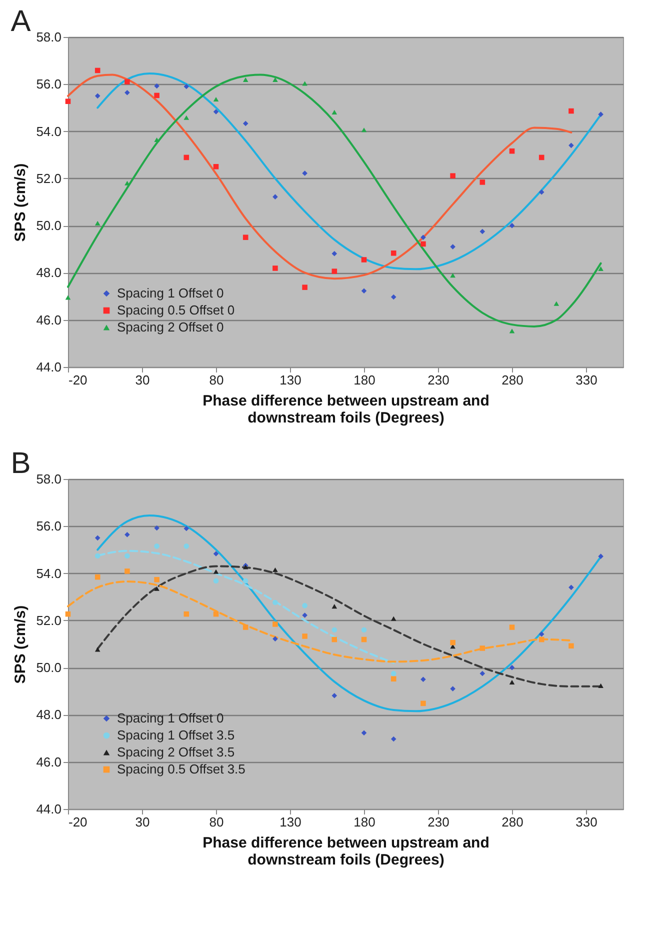 The image size is (665, 947). Describe the element at coordinates (49, 526) in the screenshot. I see `y-tick-label: 56.0` at that location.